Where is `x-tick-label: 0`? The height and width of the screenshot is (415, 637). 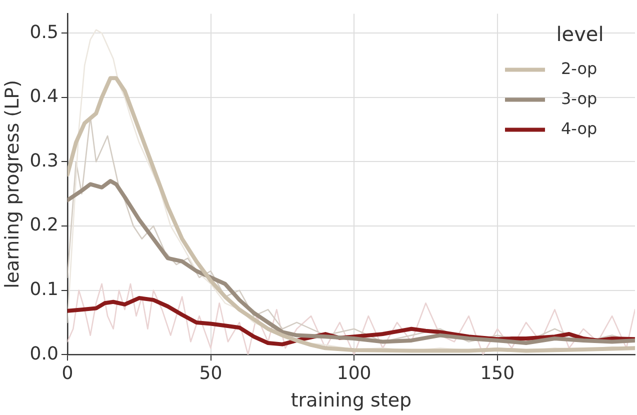
x-tick-label: 0 is located at coordinates (68, 373).